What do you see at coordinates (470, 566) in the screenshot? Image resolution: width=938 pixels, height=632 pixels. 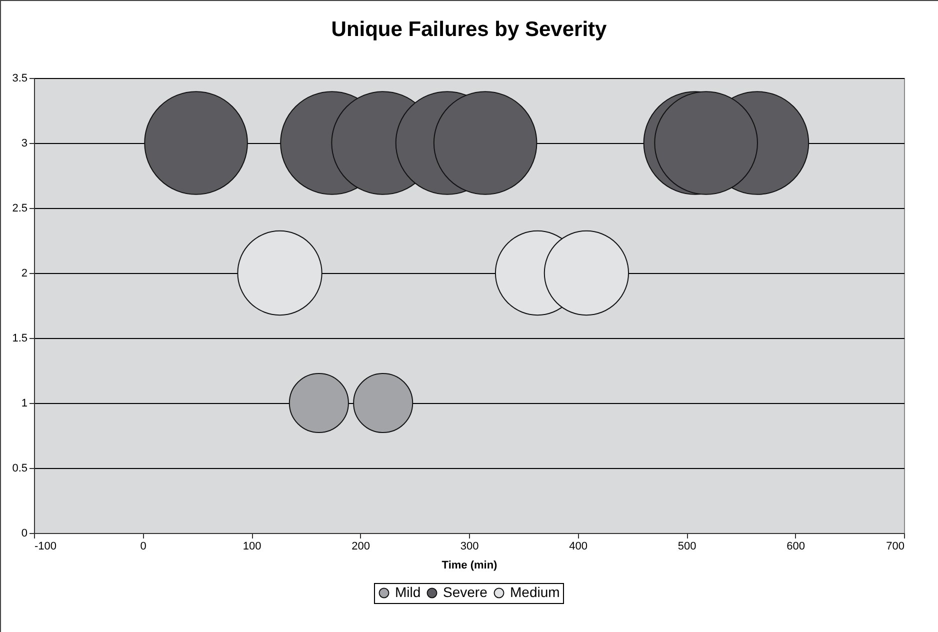 I see `x-axis-title: Time (min)` at bounding box center [470, 566].